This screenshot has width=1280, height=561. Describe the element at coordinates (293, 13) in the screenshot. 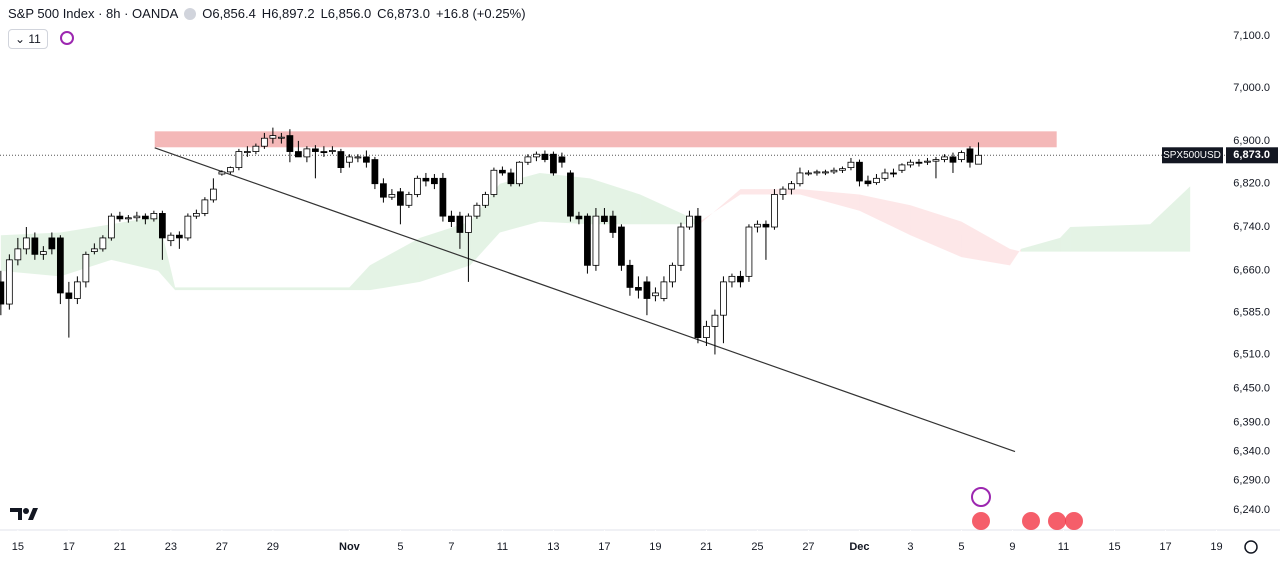

I see `ohlc-value: 6,897.2` at that location.